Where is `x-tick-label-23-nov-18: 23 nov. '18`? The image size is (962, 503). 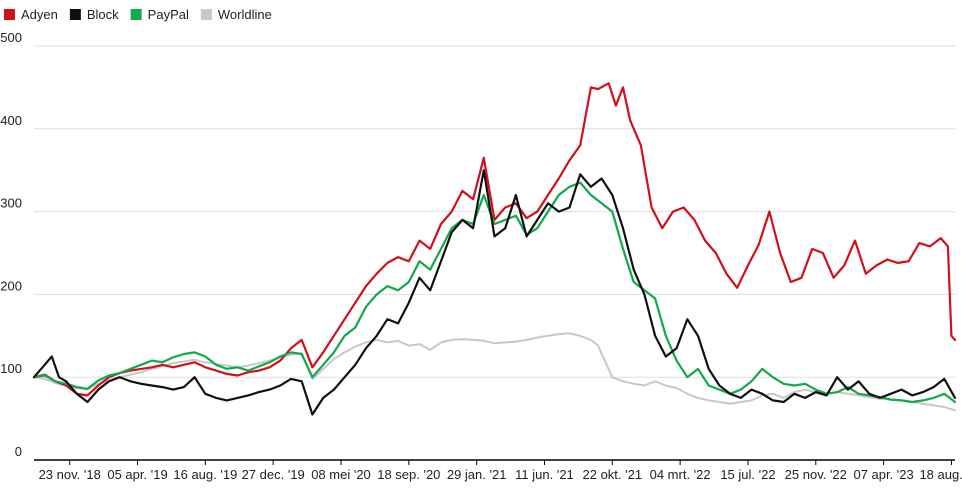
x-tick-label-23-nov-18: 23 nov. '18 is located at coordinates (70, 474).